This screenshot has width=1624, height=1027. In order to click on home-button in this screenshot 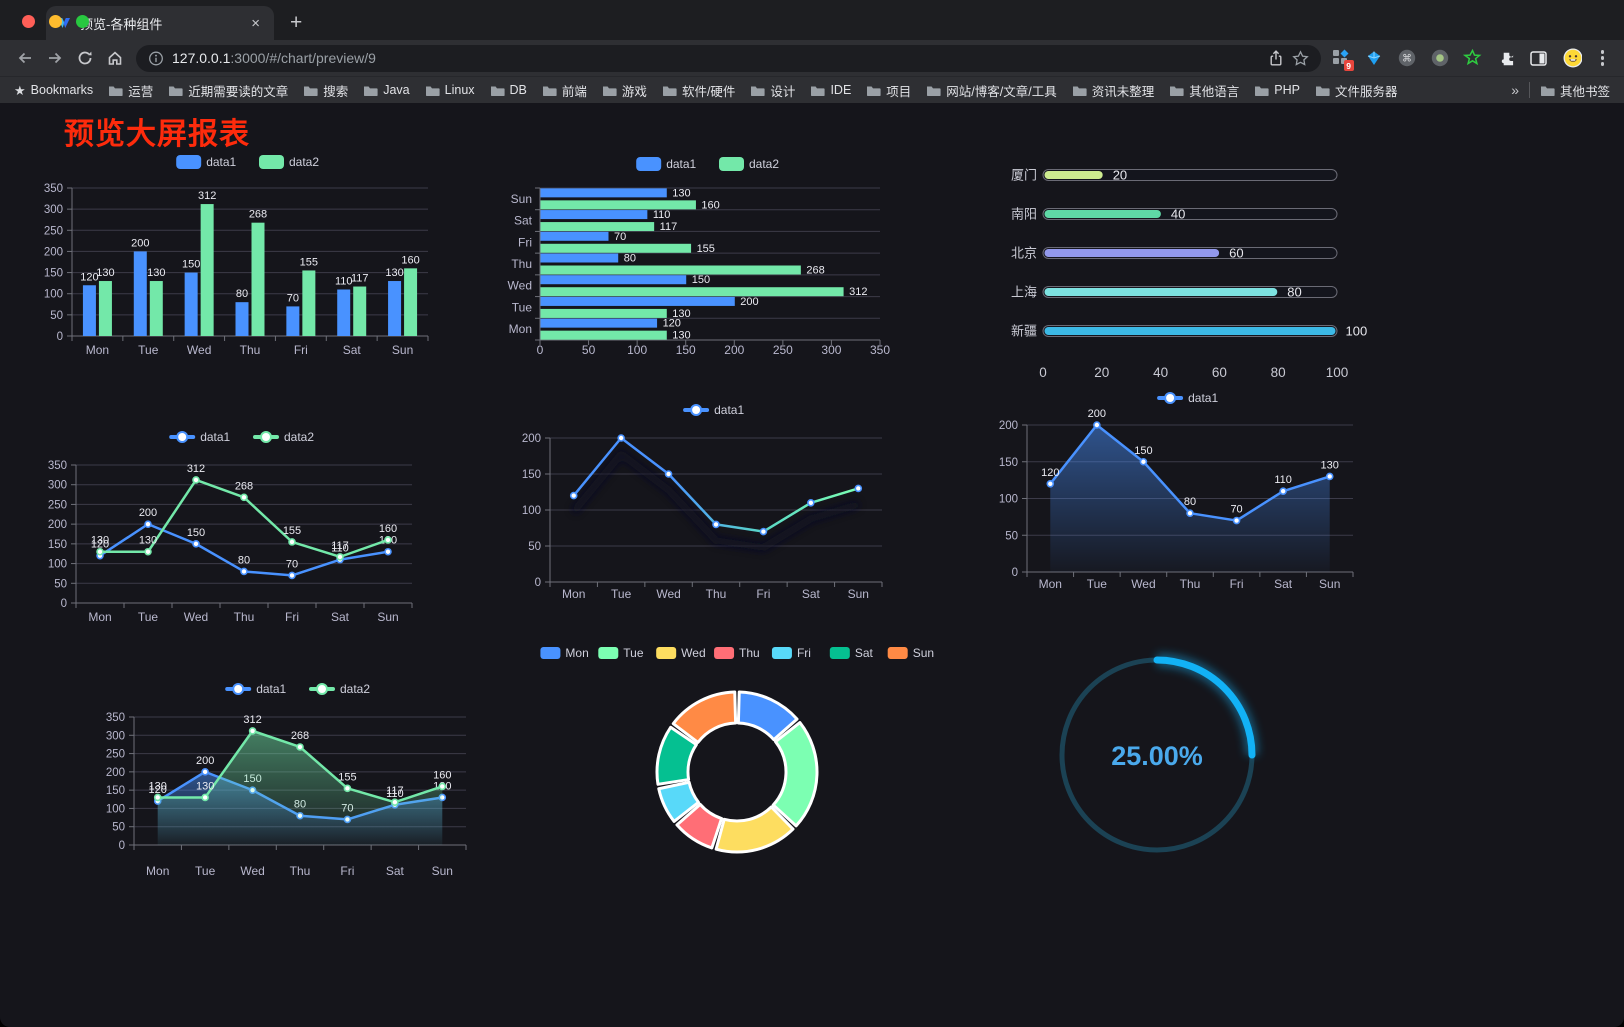, I will do `click(115, 58)`.